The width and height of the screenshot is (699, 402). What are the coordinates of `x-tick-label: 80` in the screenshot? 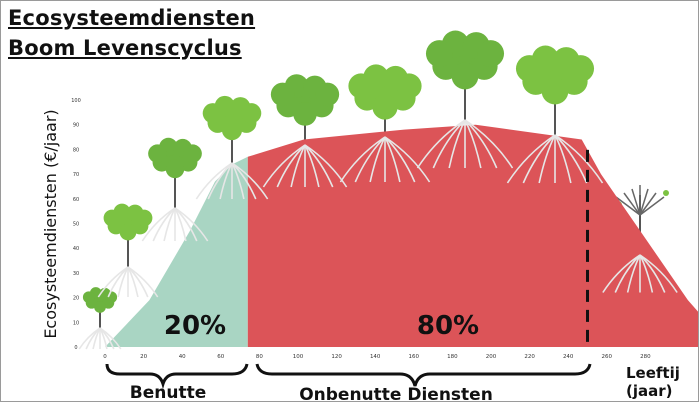 It's located at (259, 357).